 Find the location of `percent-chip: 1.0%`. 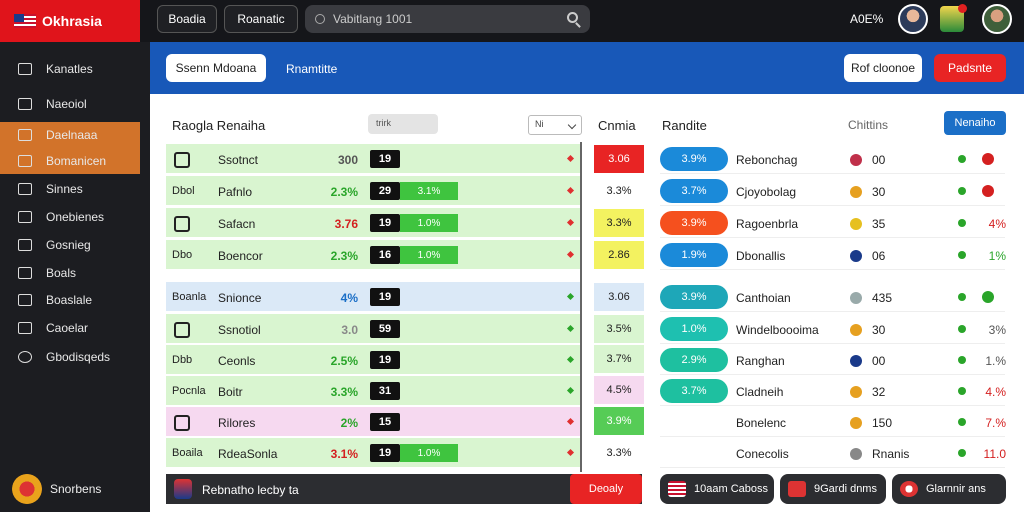

percent-chip: 1.0% is located at coordinates (694, 329).